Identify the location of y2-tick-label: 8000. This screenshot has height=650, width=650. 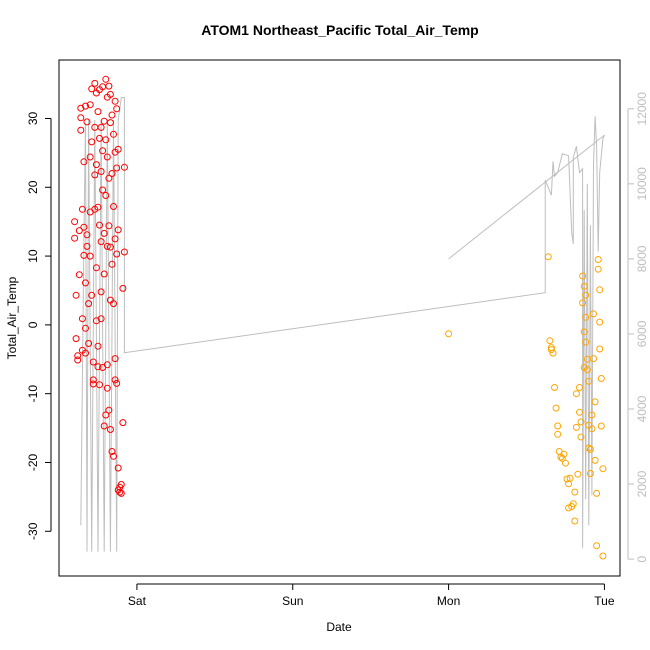
(642, 258).